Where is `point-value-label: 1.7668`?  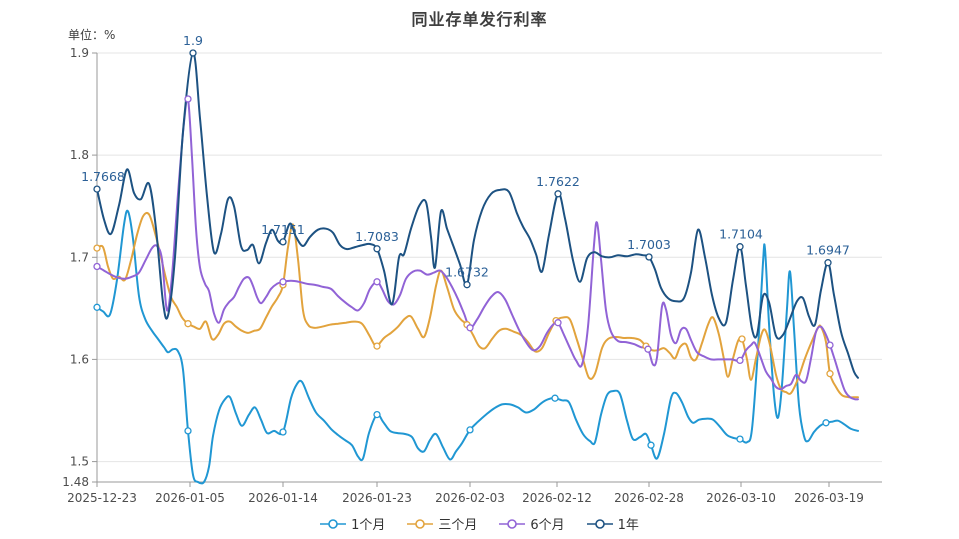
point-value-label: 1.7668 is located at coordinates (103, 176).